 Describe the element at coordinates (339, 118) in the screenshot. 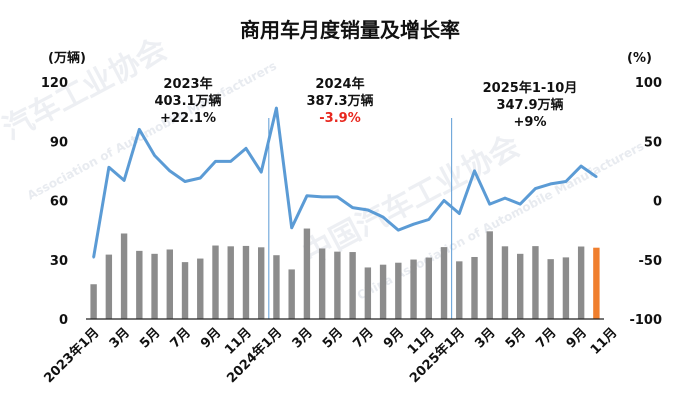

I see `annotation-line: -3.9%` at that location.